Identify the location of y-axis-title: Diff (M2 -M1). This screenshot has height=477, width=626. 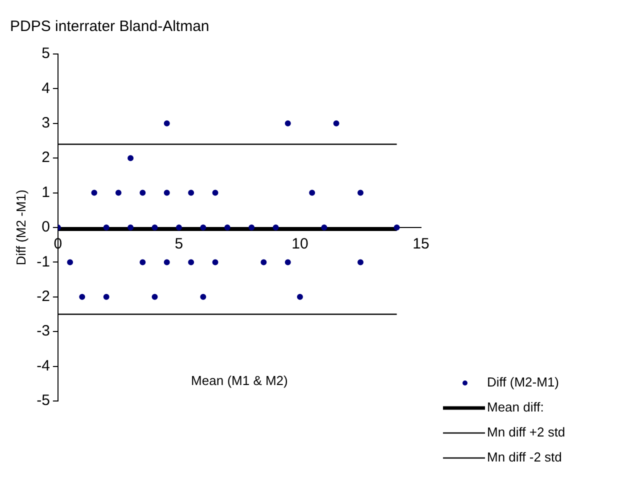
(20, 228).